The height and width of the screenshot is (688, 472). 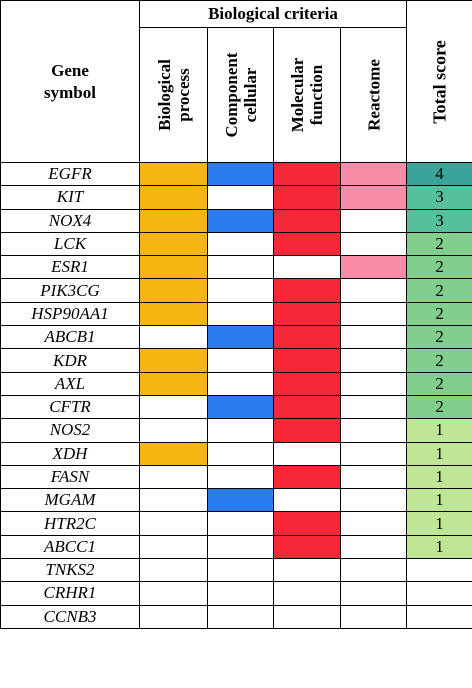 What do you see at coordinates (439, 220) in the screenshot?
I see `total-score-cell: 3` at bounding box center [439, 220].